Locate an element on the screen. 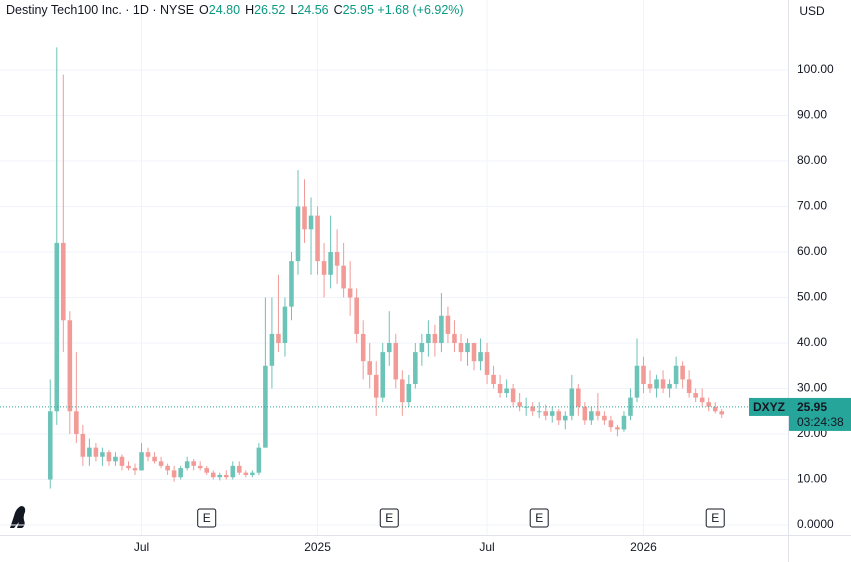  y-tick-label: 70.00 is located at coordinates (812, 206).